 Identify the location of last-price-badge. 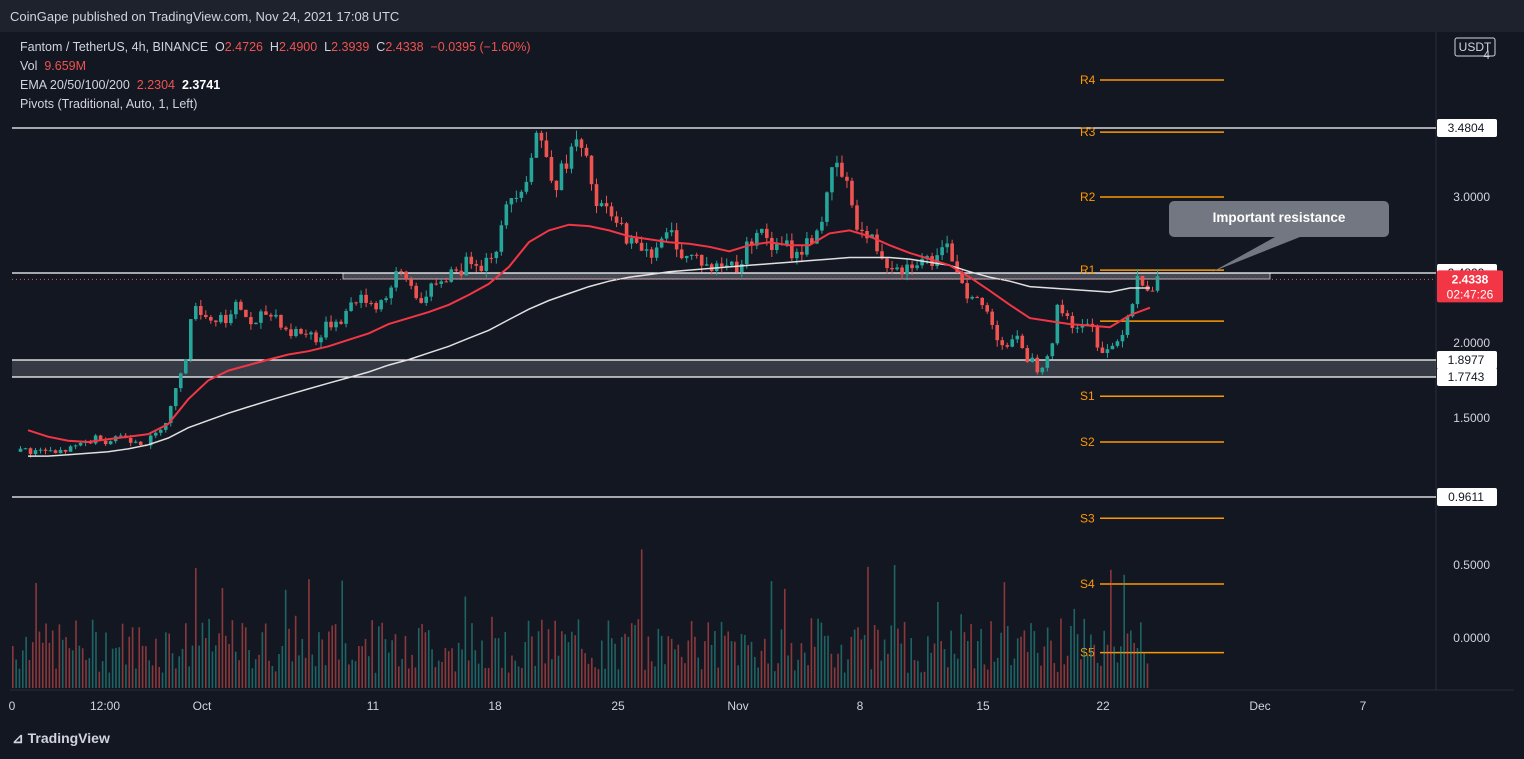
(1470, 286).